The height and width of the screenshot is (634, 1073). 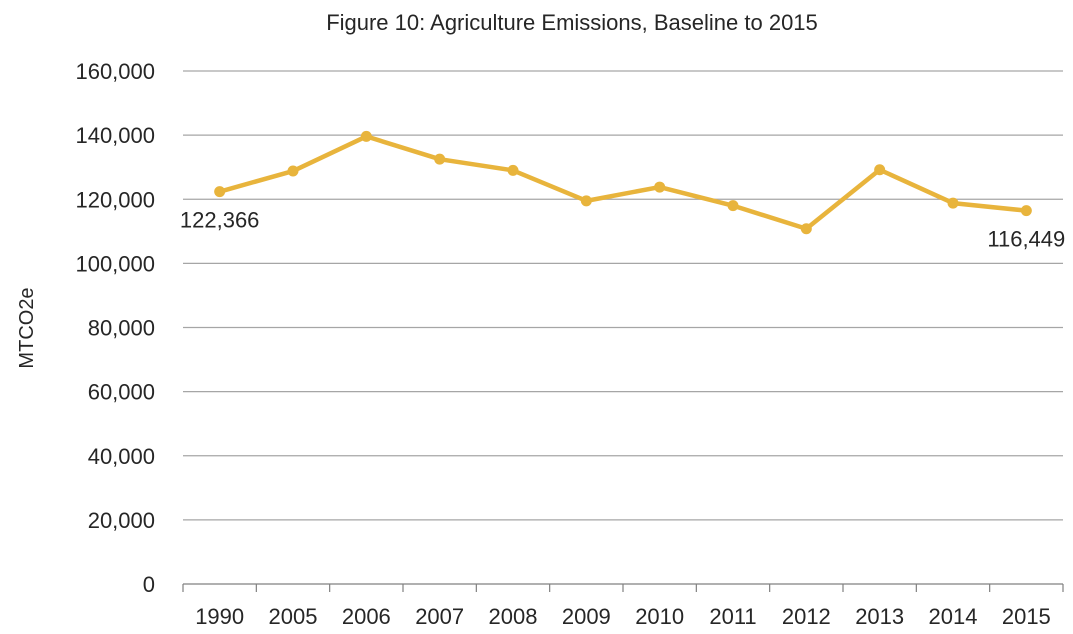 What do you see at coordinates (293, 616) in the screenshot?
I see `x-tick-label: 2005` at bounding box center [293, 616].